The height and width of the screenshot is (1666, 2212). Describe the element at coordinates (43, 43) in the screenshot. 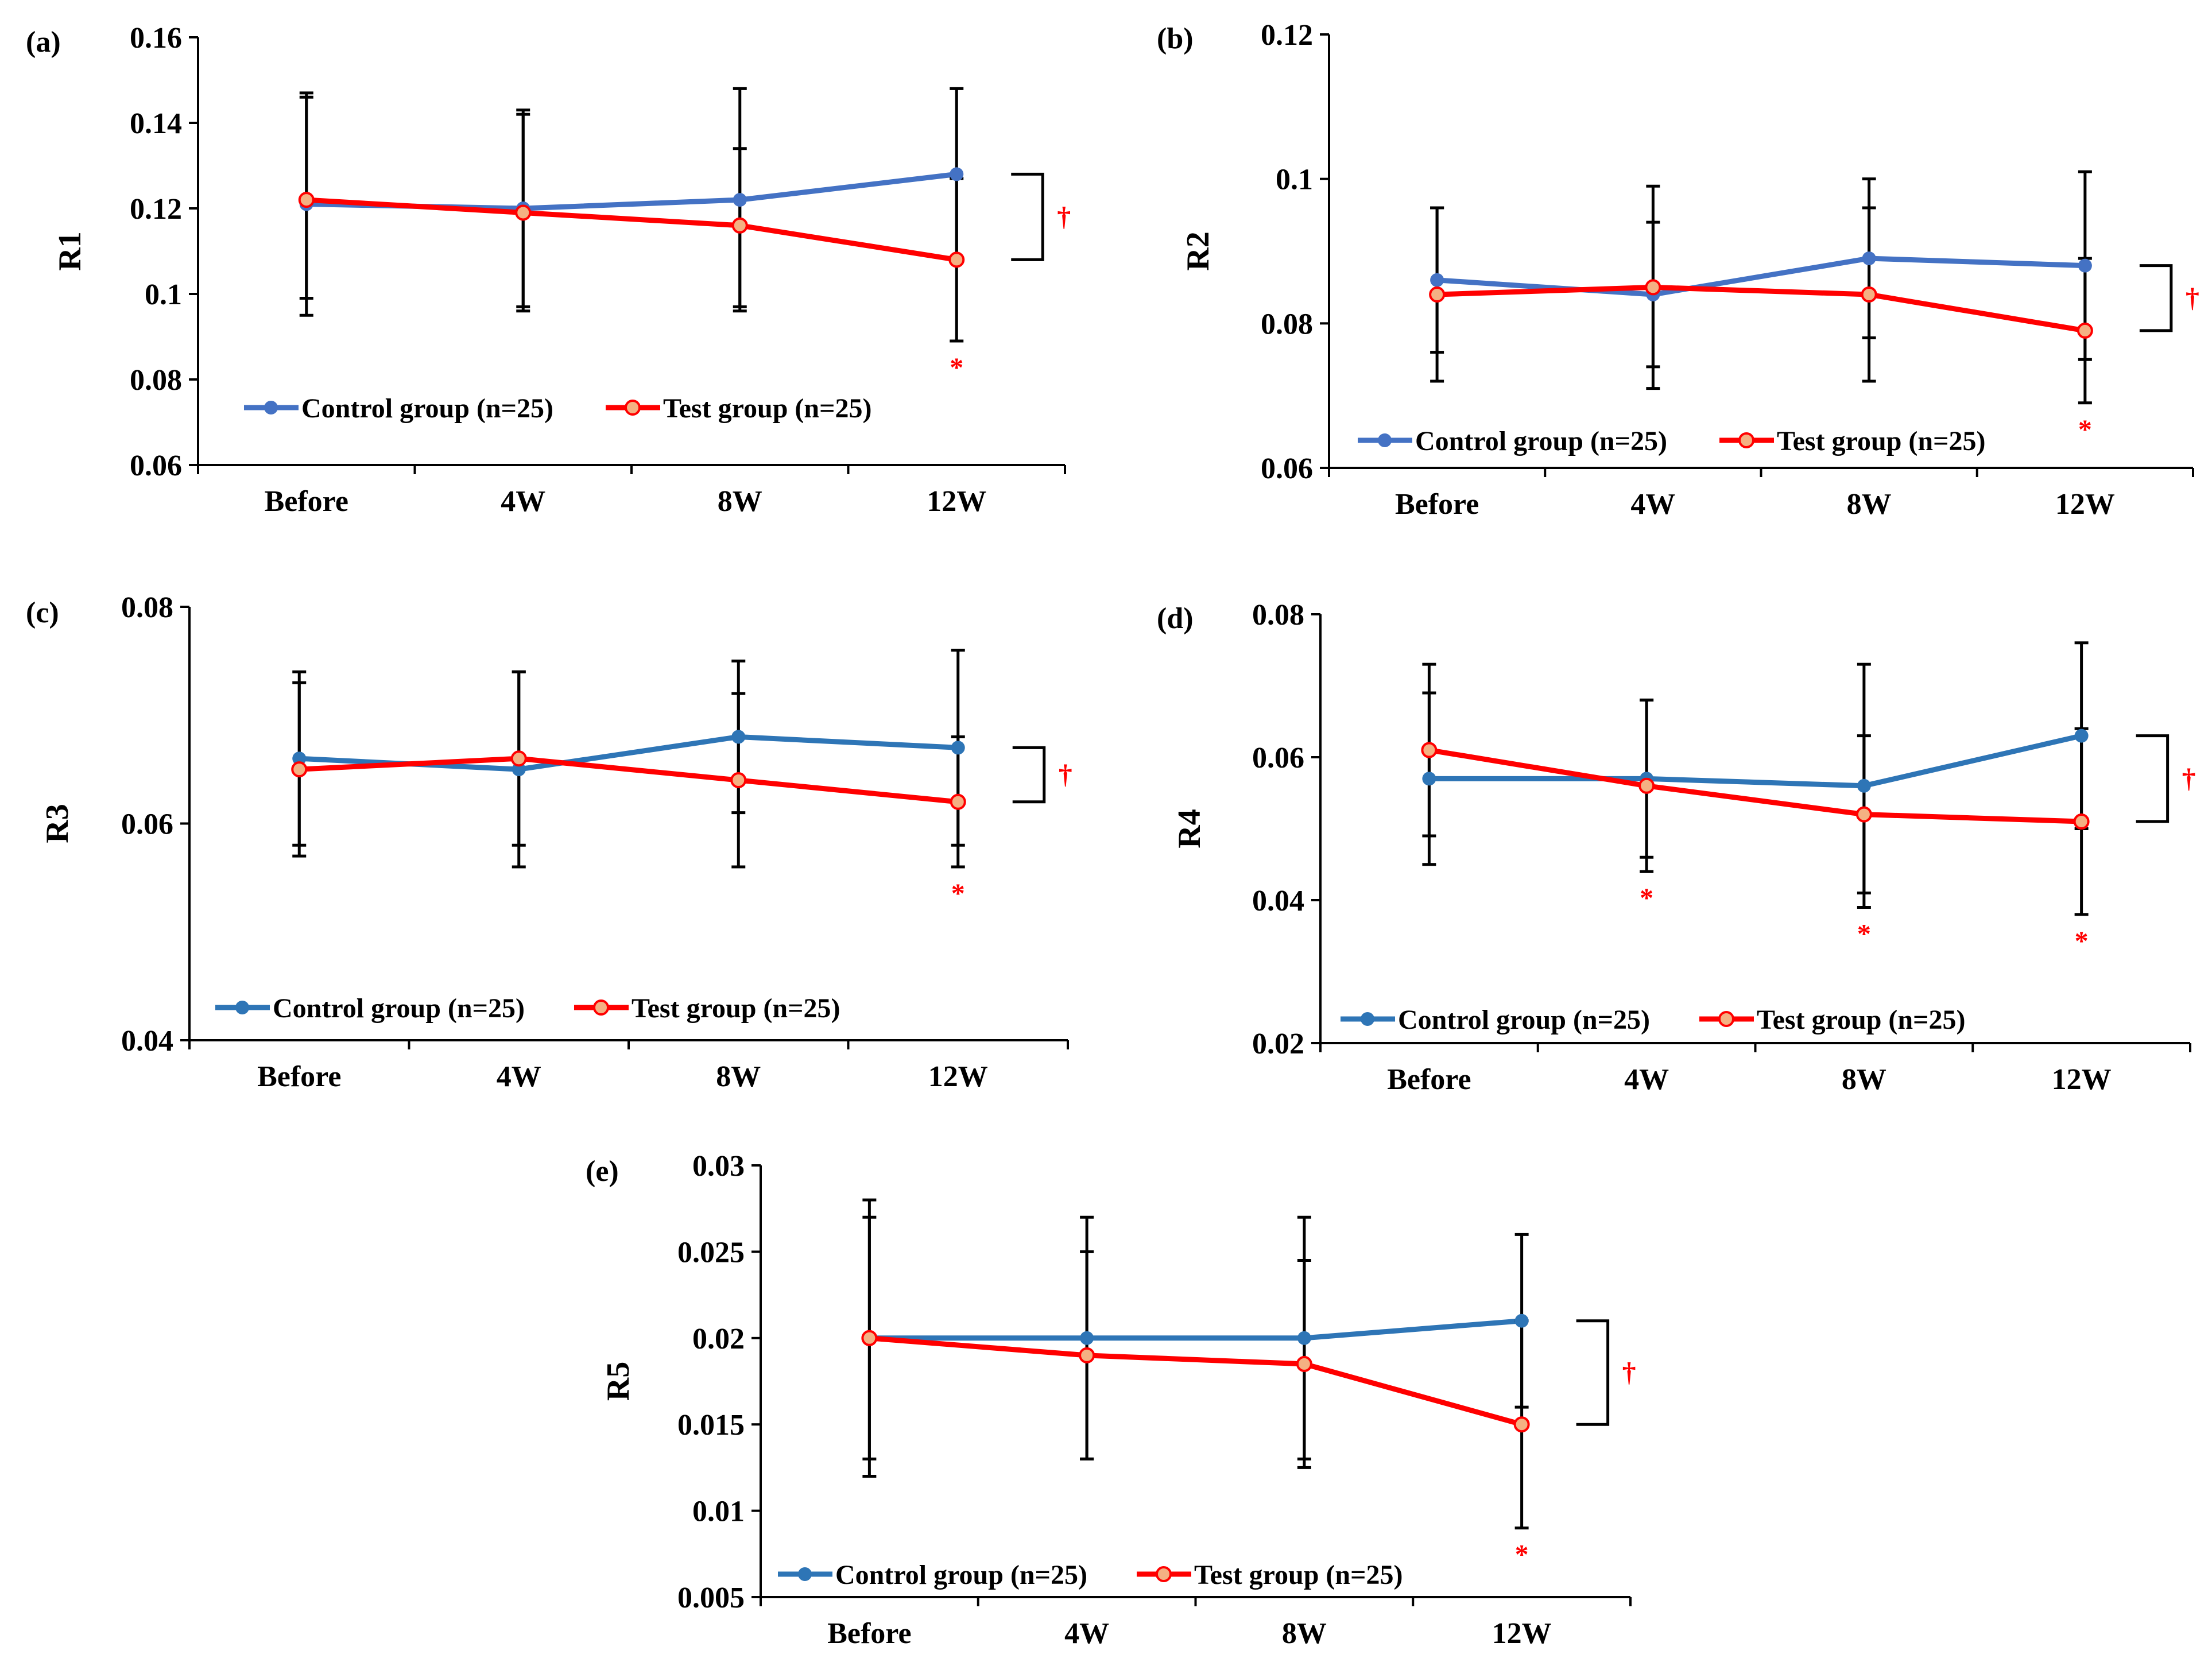

I see `panel-label: (a)` at that location.